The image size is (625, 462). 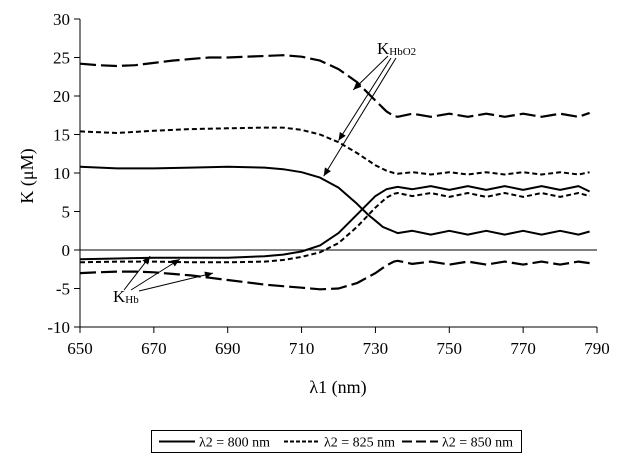 What do you see at coordinates (175, 263) in the screenshot?
I see `annotation-arrow-khb-825-head` at bounding box center [175, 263].